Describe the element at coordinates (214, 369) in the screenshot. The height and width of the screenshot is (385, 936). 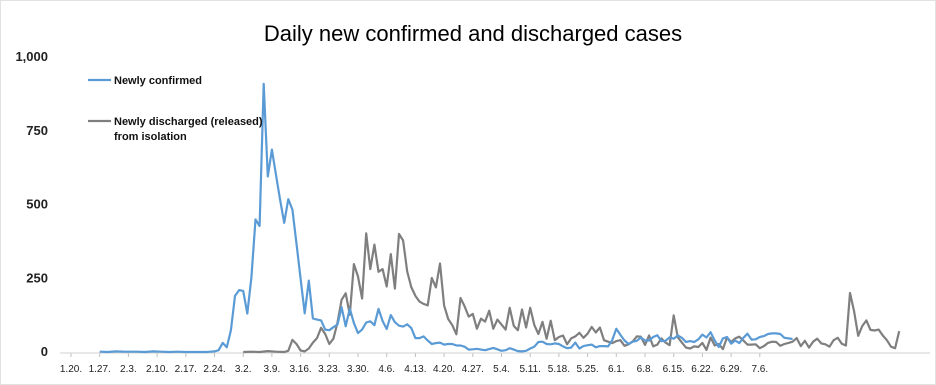
I see `x-tick-label: 2.24.` at that location.